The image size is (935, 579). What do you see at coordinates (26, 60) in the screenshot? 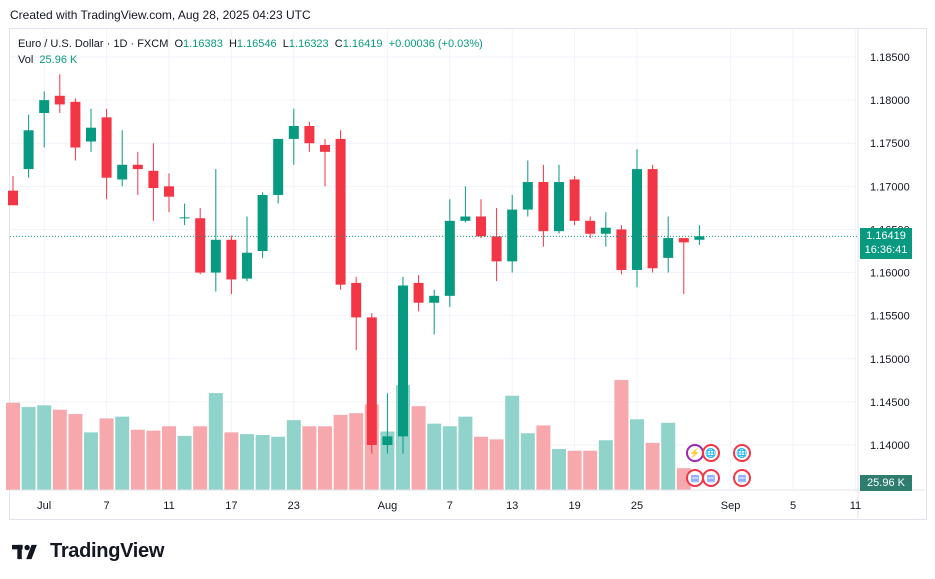
I see `volume-label: Vol` at bounding box center [26, 60].